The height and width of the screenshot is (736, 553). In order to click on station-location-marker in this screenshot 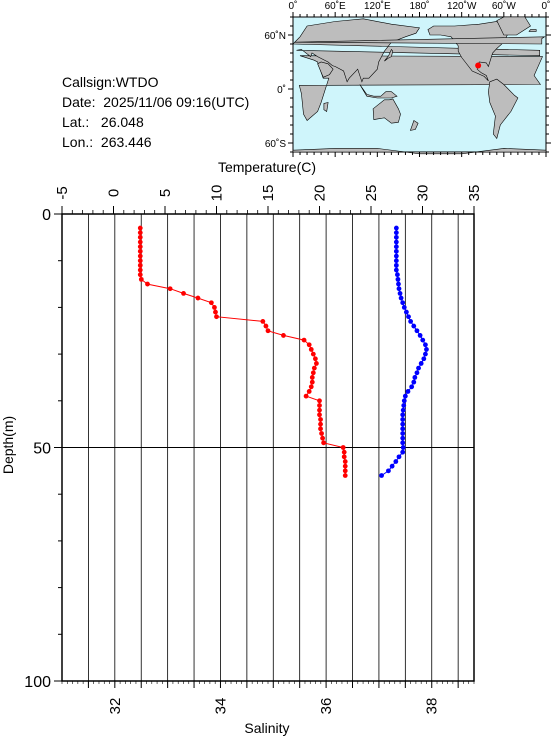, I will do `click(478, 65)`.